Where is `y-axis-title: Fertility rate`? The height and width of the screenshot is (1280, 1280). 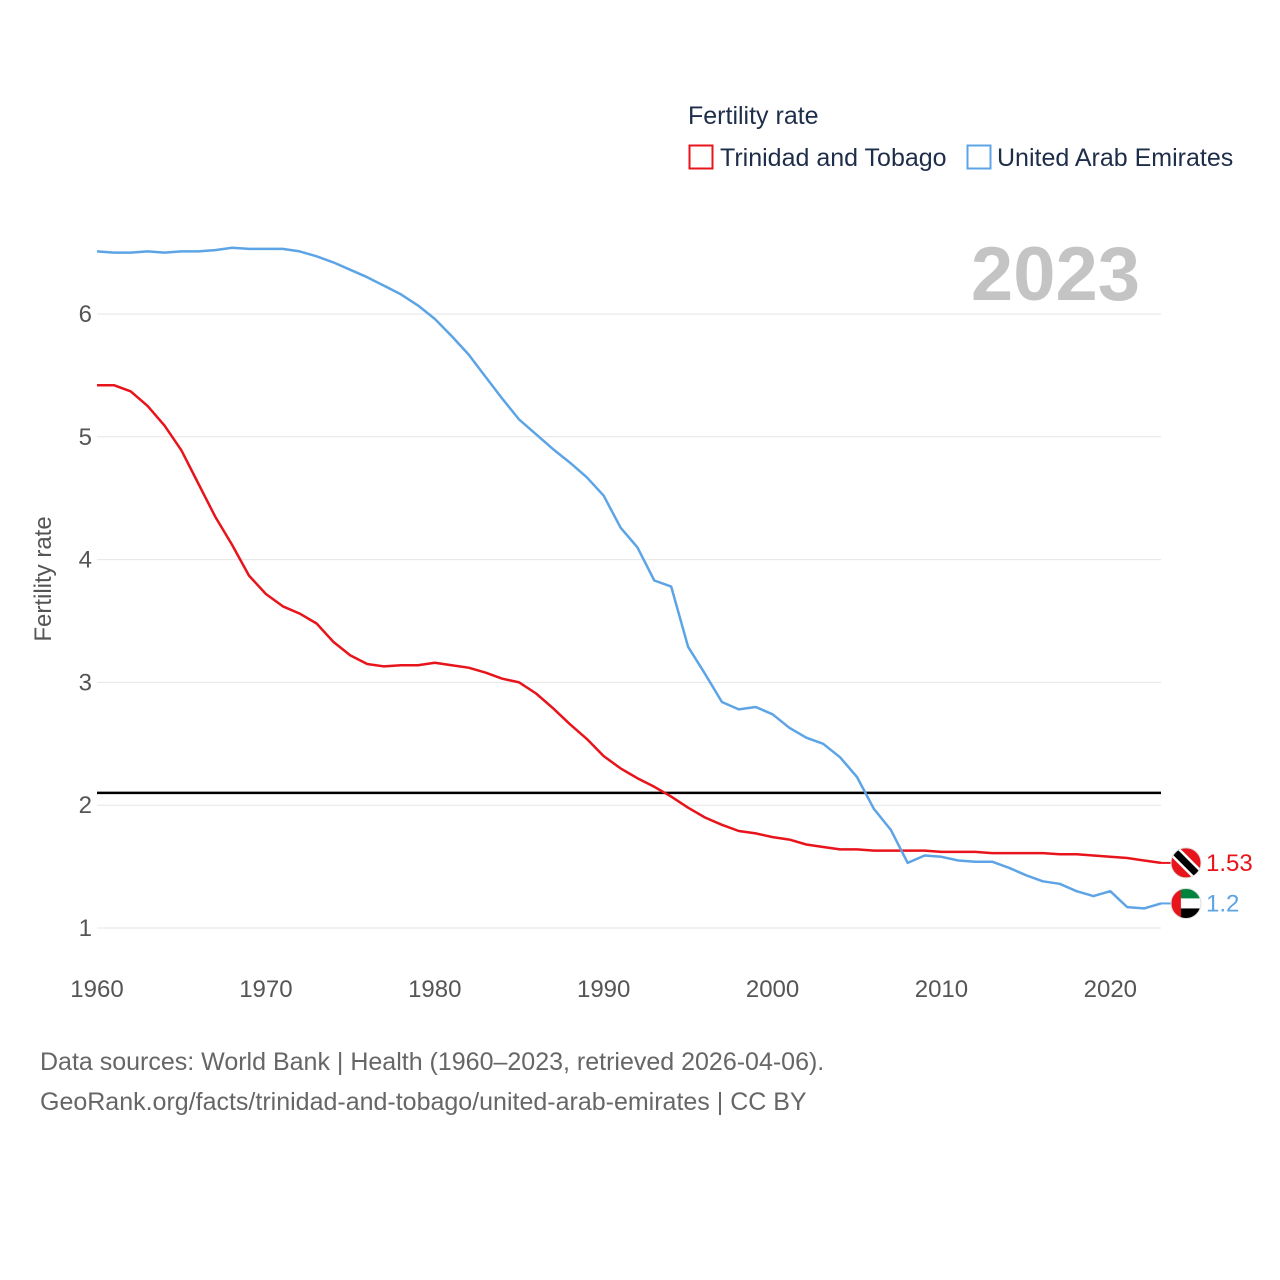
y-axis-title: Fertility rate is located at coordinates (43, 578).